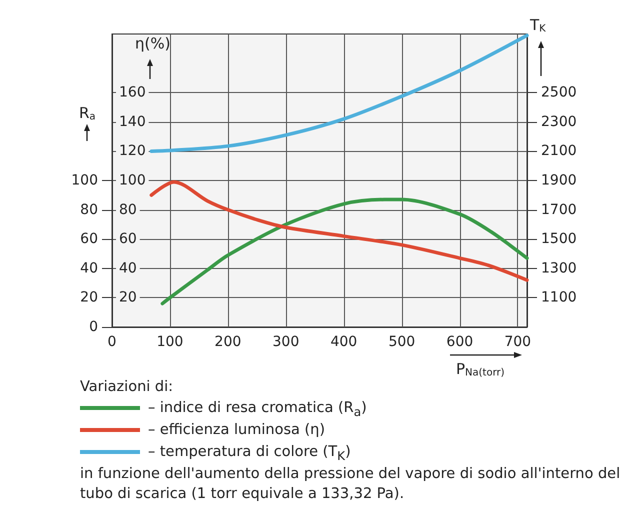 This screenshot has width=638, height=510. What do you see at coordinates (89, 239) in the screenshot?
I see `y-tick-label: 60` at bounding box center [89, 239].